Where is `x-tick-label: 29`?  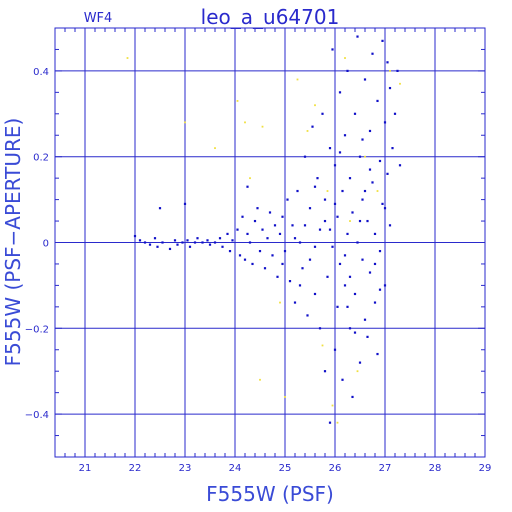
x-tick-label: 29 is located at coordinates (485, 468).